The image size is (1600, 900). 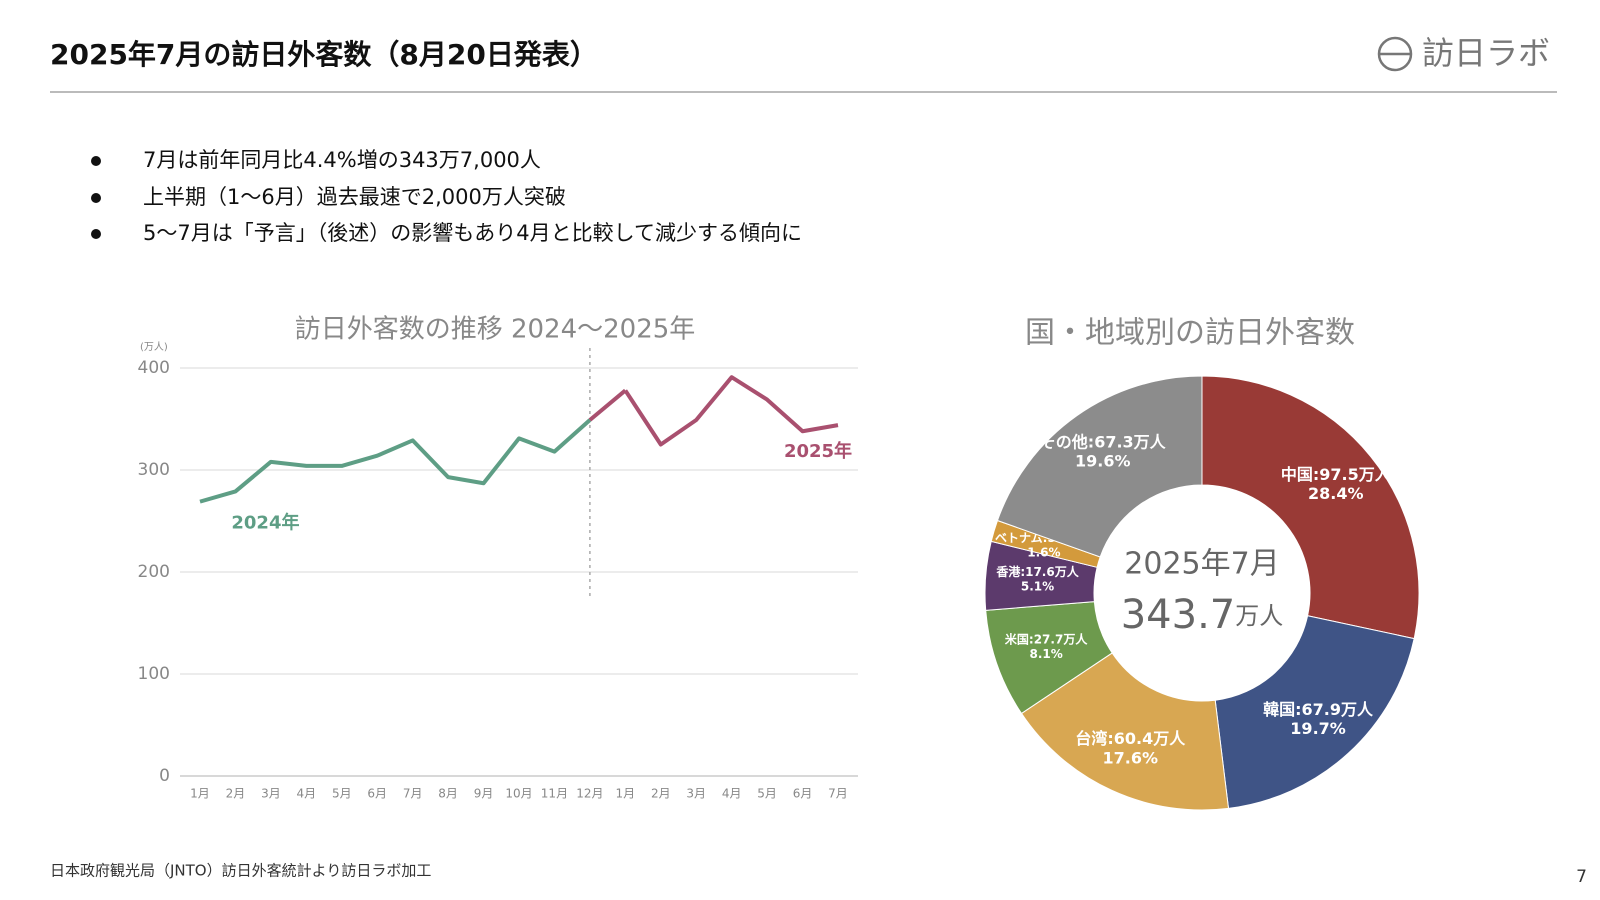 I want to click on center-value: 343.7万人, so click(x=1202, y=615).